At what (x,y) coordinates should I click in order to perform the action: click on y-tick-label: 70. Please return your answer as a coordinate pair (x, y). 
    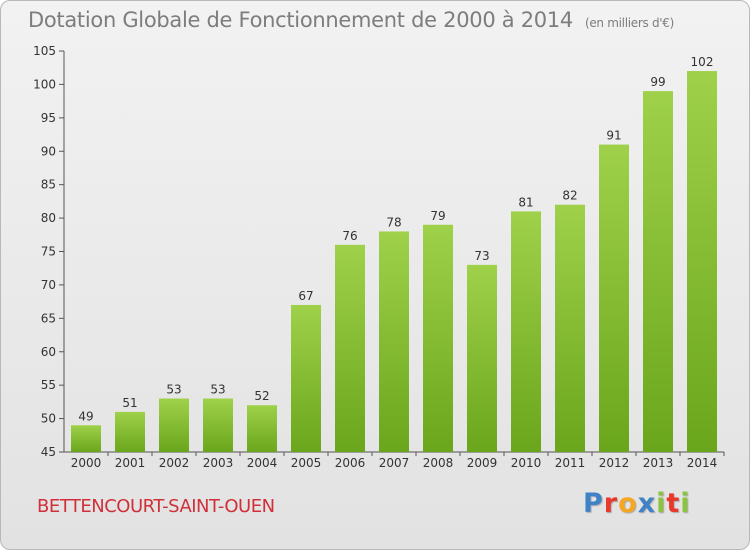
    Looking at the image, I should click on (48, 285).